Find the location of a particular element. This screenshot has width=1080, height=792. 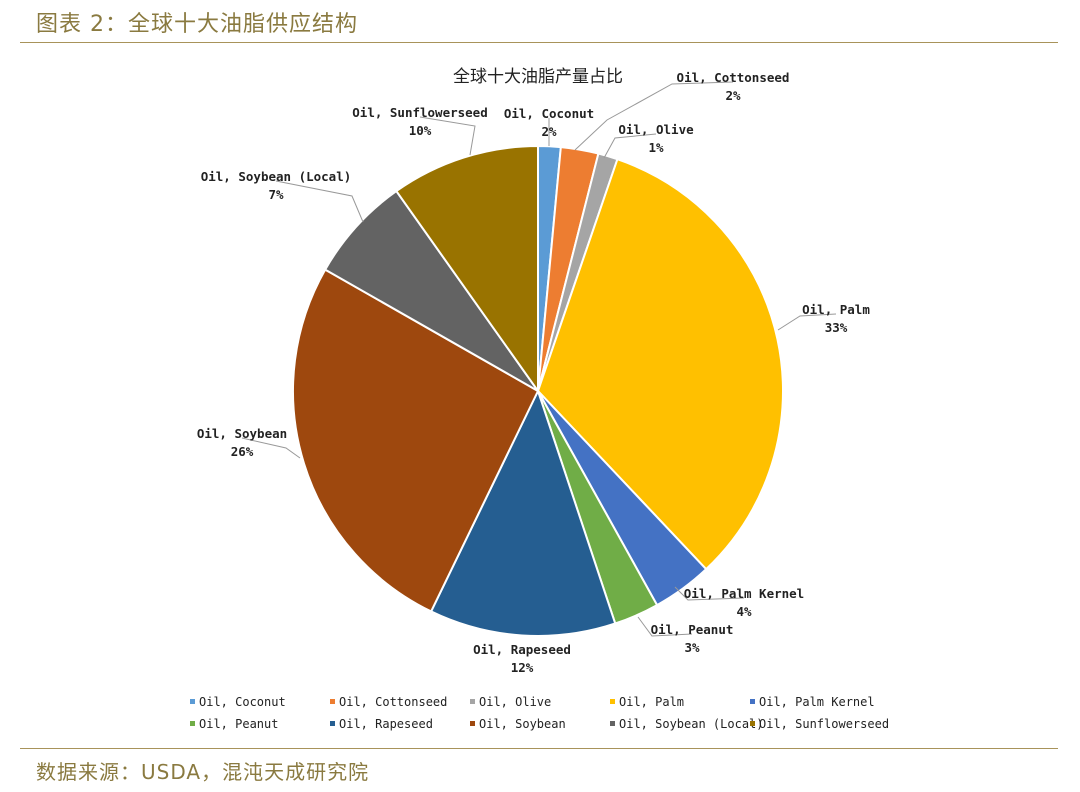

figure-title: 图表 2：全球十大油脂供应结构 is located at coordinates (197, 24).